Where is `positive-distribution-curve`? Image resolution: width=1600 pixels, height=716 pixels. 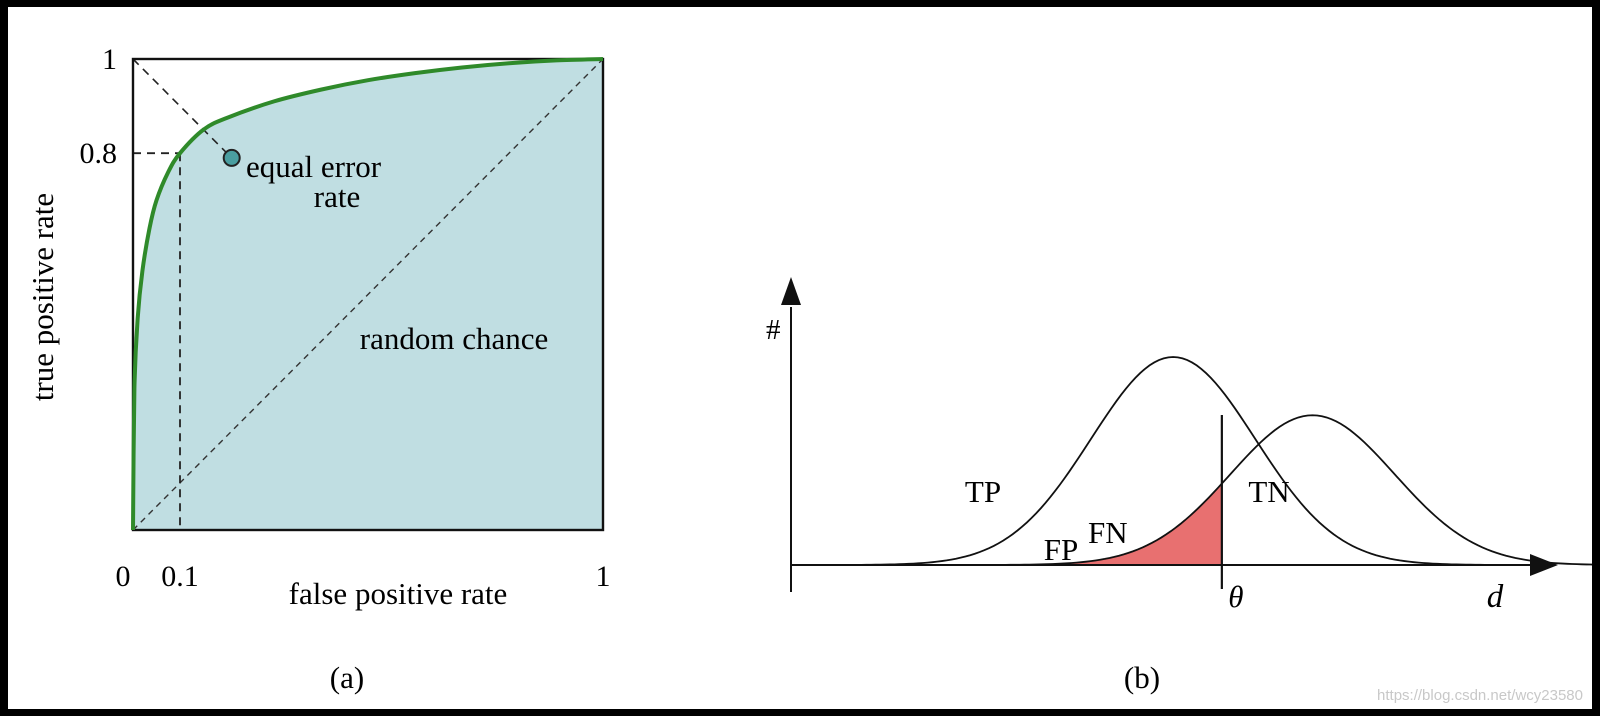 positive-distribution-curve is located at coordinates (1173, 461).